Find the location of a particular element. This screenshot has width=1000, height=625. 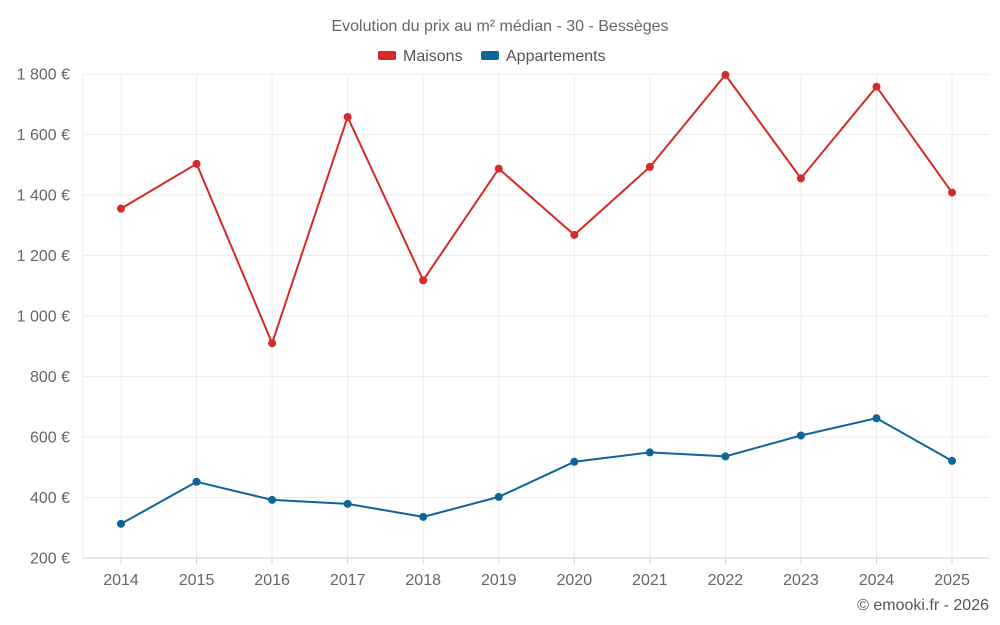

legend-swatch-appartements is located at coordinates (490, 55).